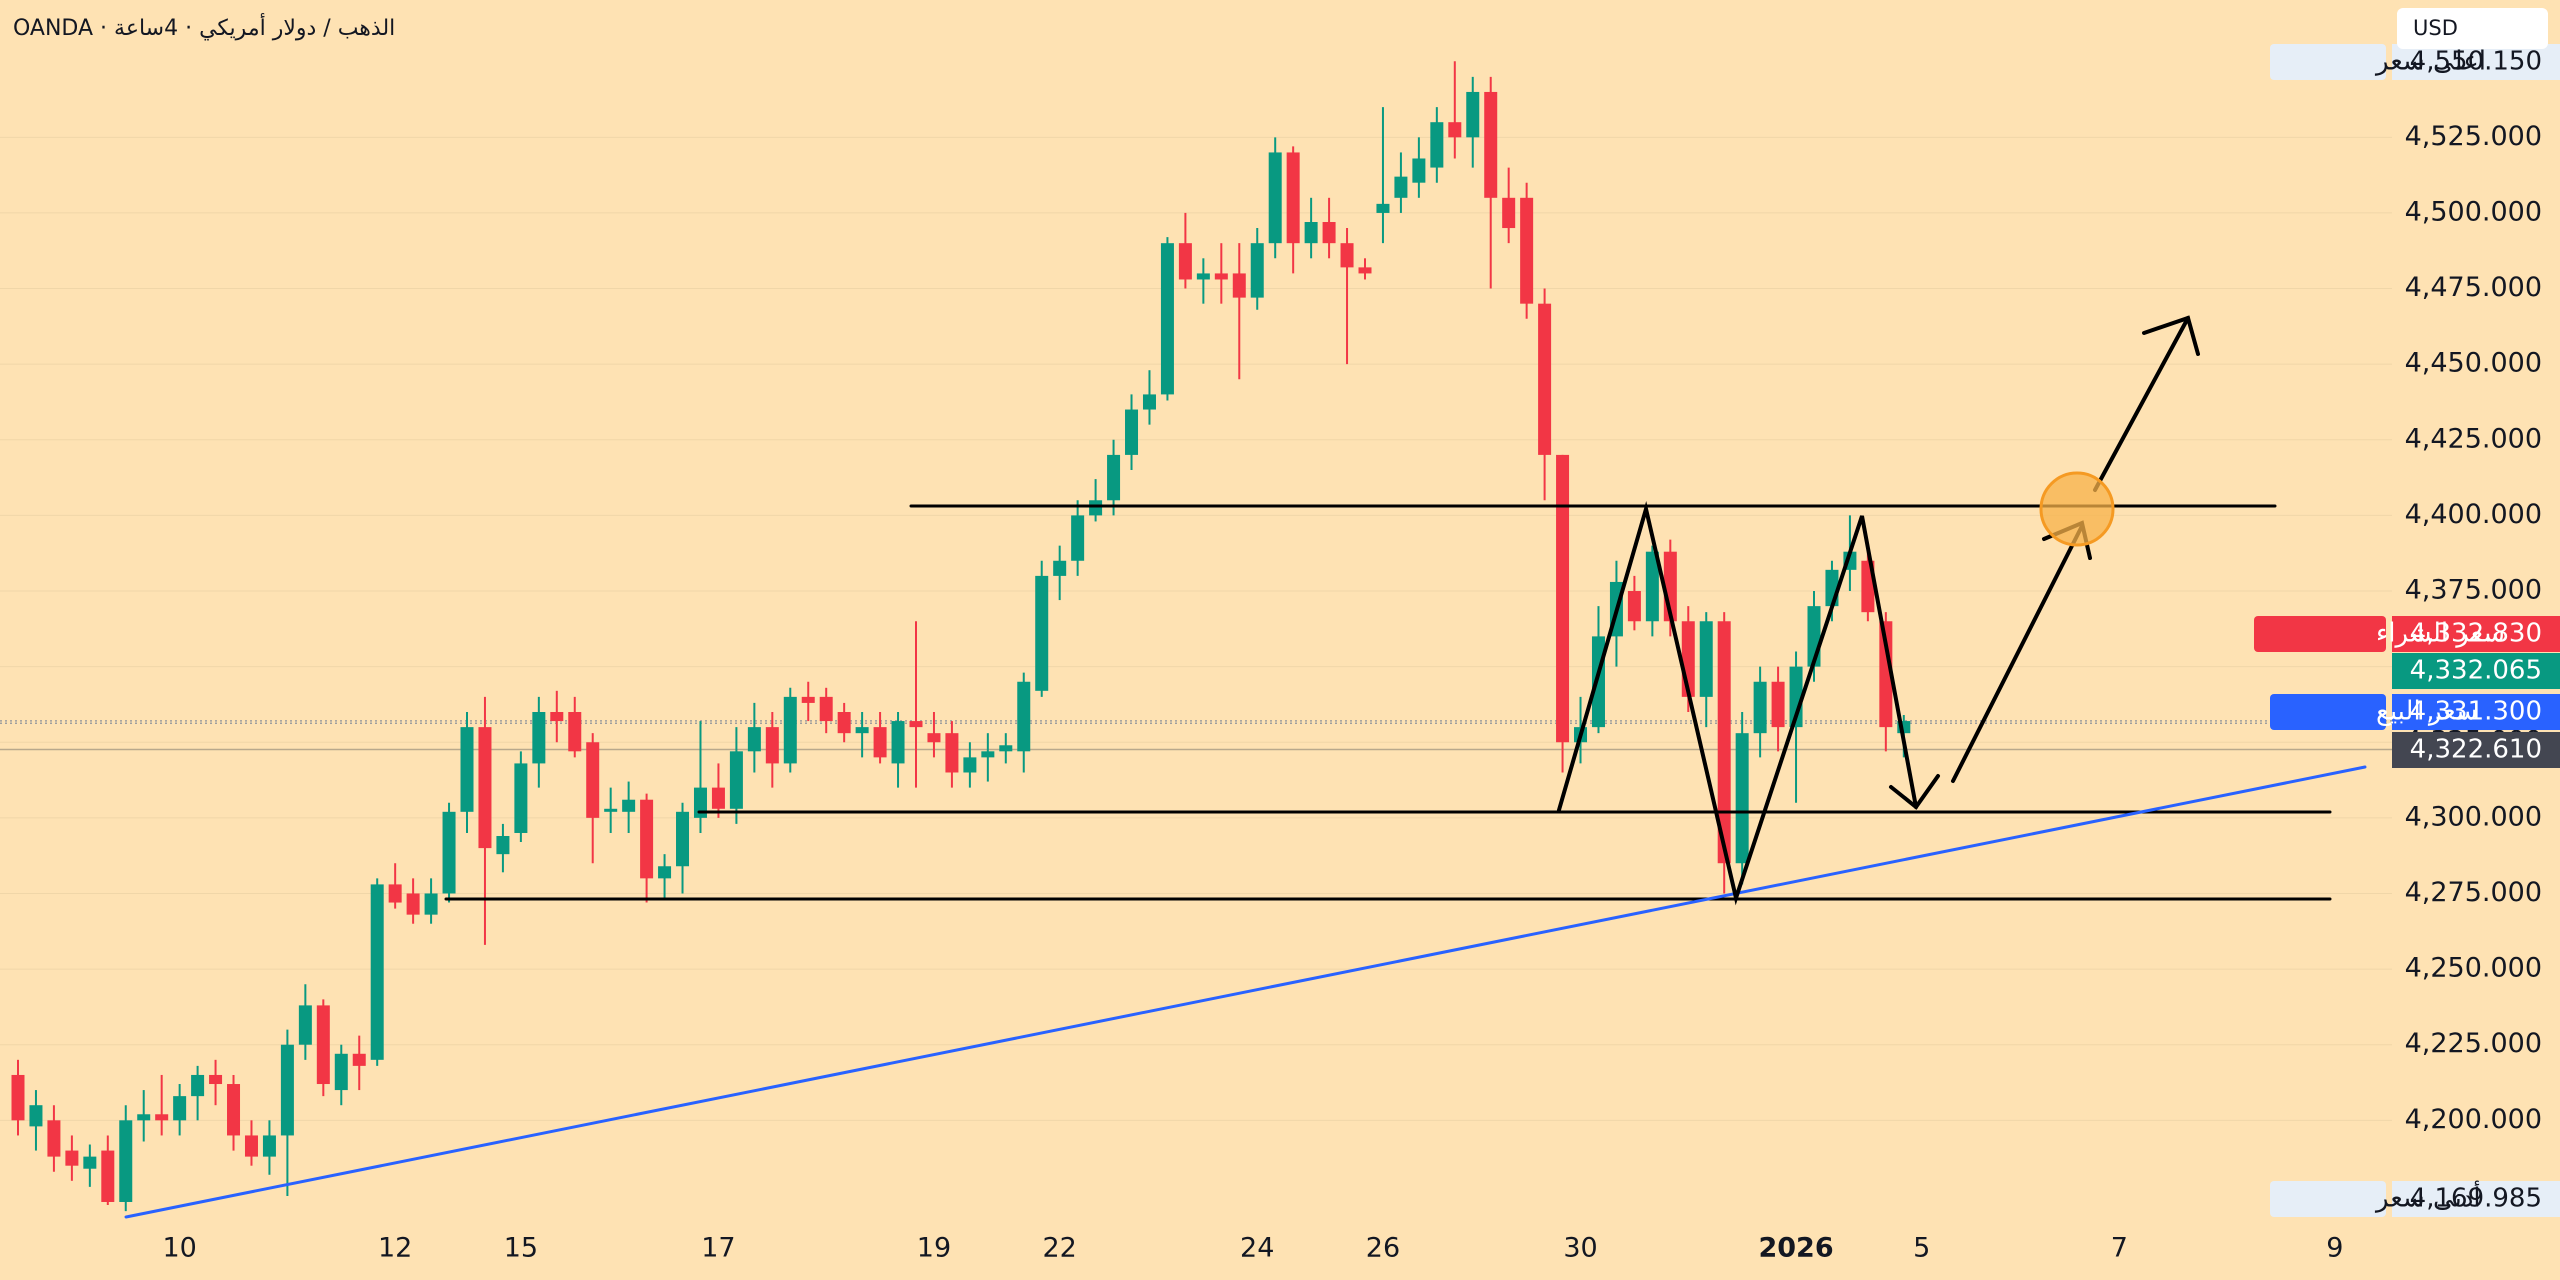 This screenshot has width=2560, height=1280. I want to click on y-tick-label: 4,400.000, so click(2473, 514).